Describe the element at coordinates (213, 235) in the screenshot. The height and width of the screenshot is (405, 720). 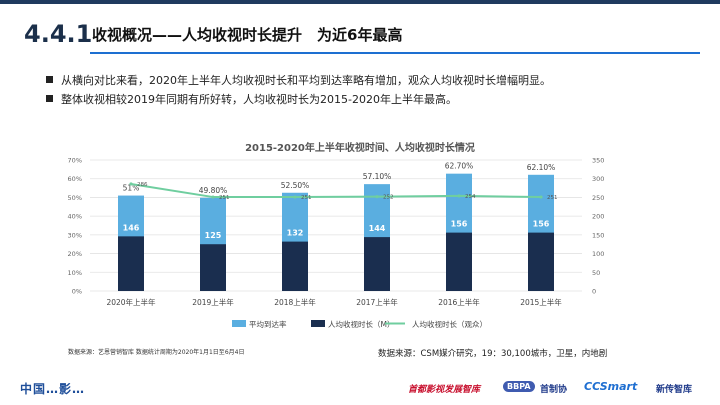
I see `bar-viewing-time-label: 125` at that location.